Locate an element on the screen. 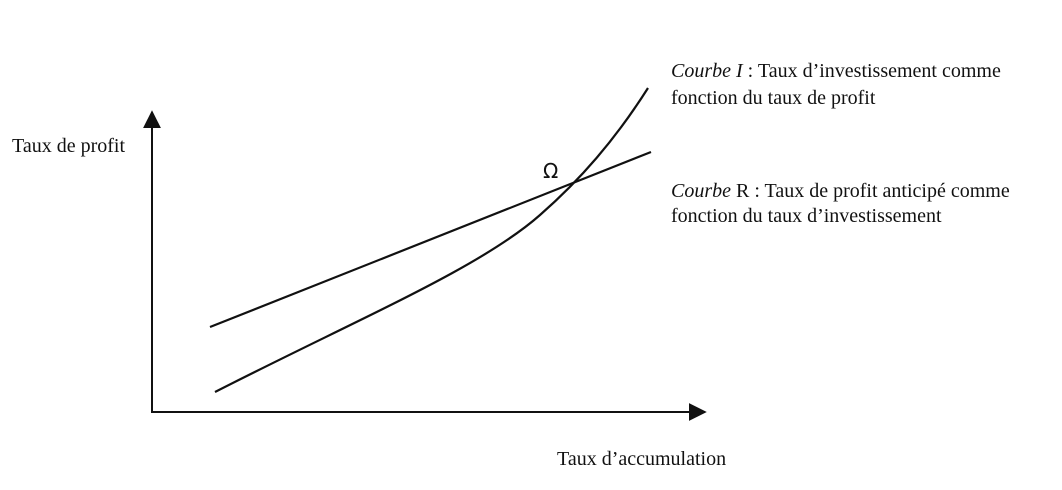 This screenshot has width=1062, height=490. curve-name: Courbe I is located at coordinates (707, 71).